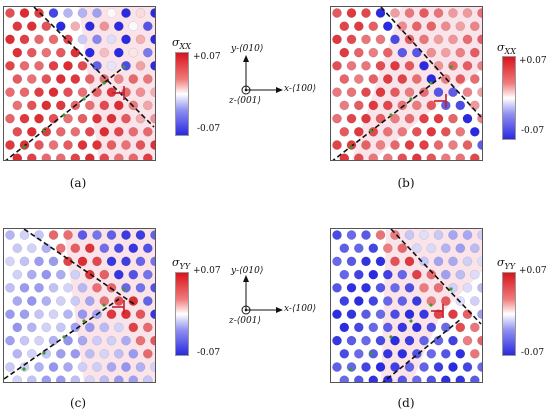 This screenshot has height=414, width=550. What do you see at coordinates (79, 305) in the screenshot?
I see `atomic-stress-map-panel-c` at bounding box center [79, 305].